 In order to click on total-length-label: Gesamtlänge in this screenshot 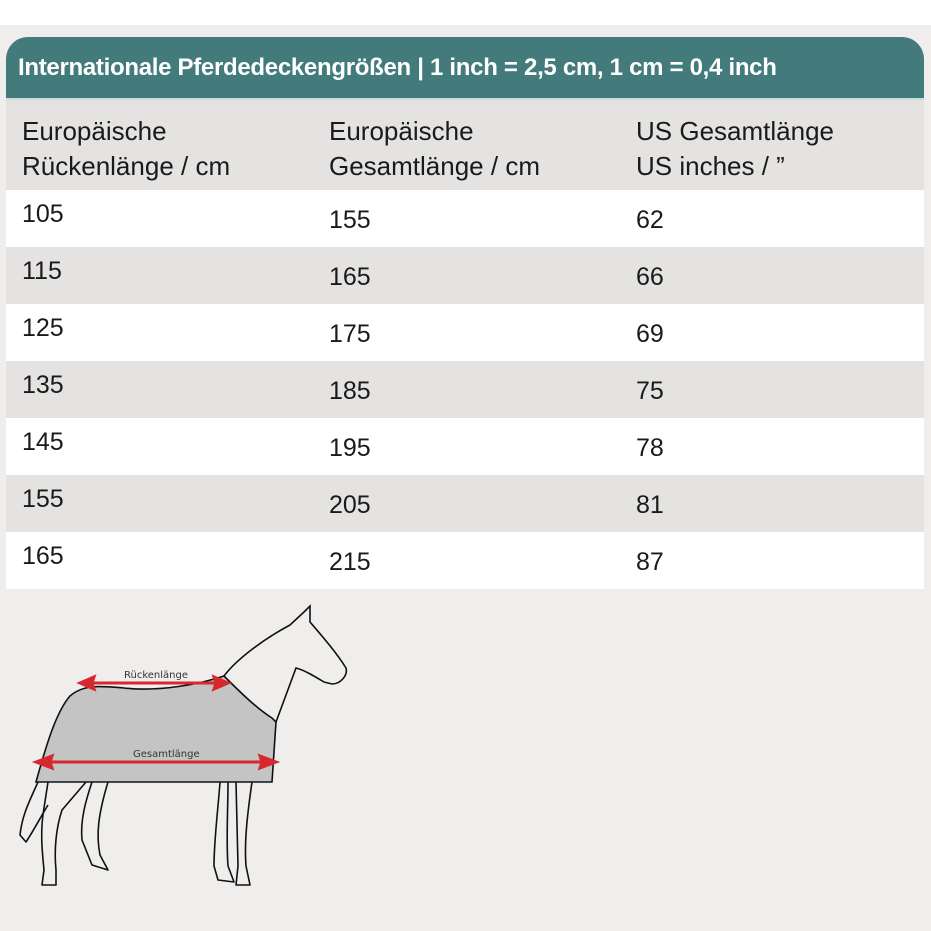, I will do `click(166, 754)`.